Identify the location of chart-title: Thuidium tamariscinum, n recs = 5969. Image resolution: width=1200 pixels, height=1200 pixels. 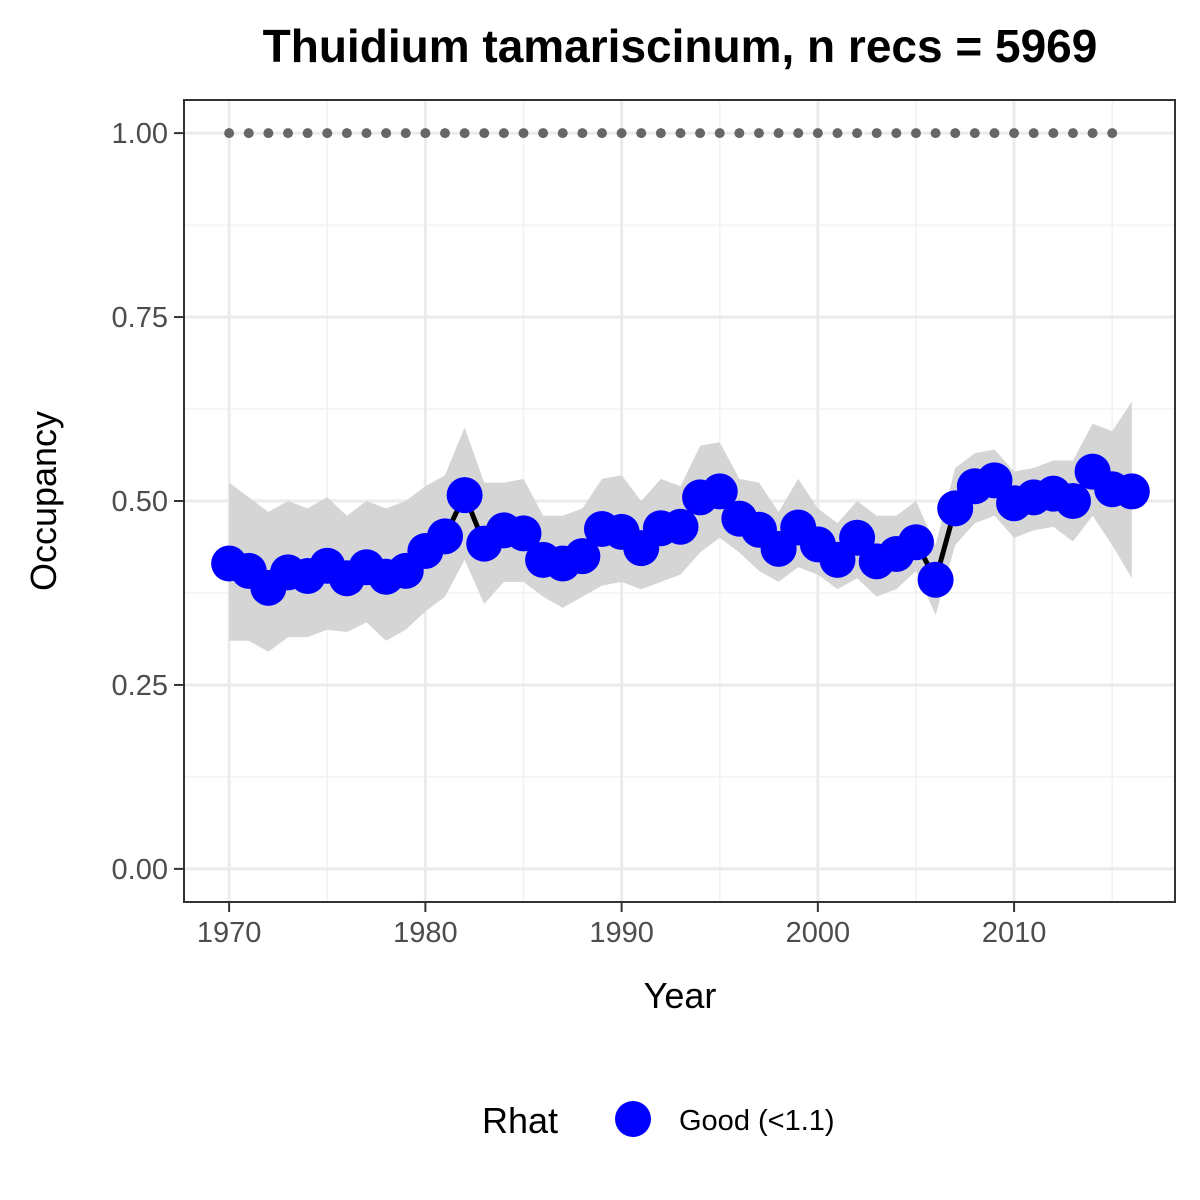
(680, 46).